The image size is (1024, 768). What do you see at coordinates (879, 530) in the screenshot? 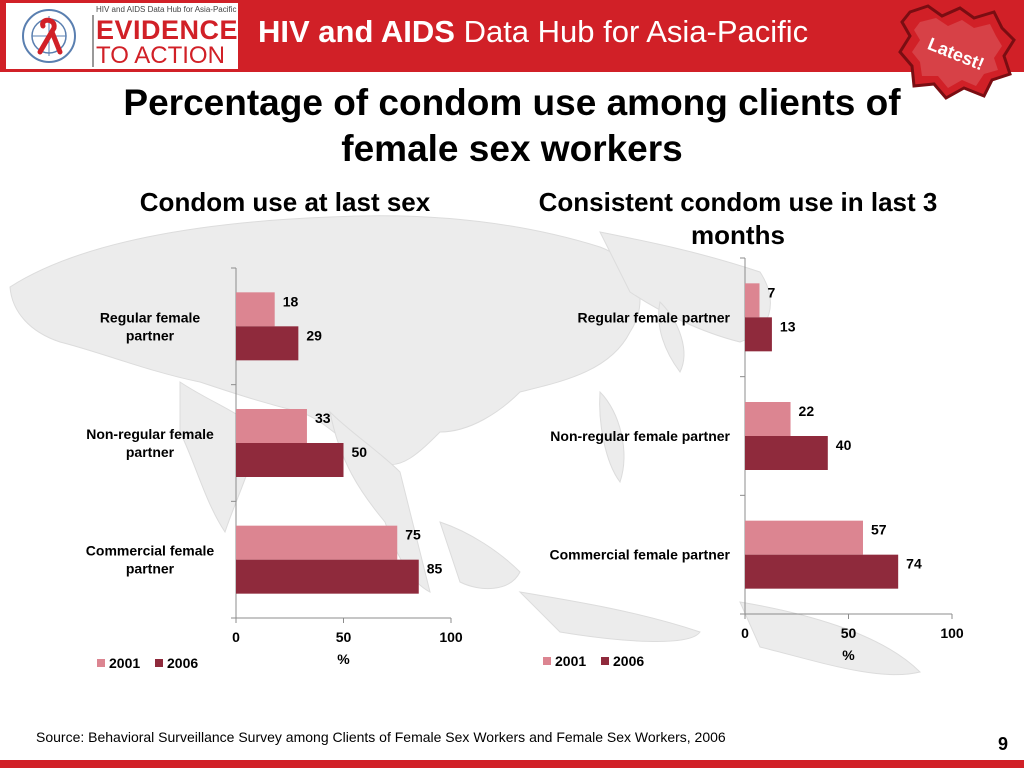
I see `data-label-2001: 57` at bounding box center [879, 530].